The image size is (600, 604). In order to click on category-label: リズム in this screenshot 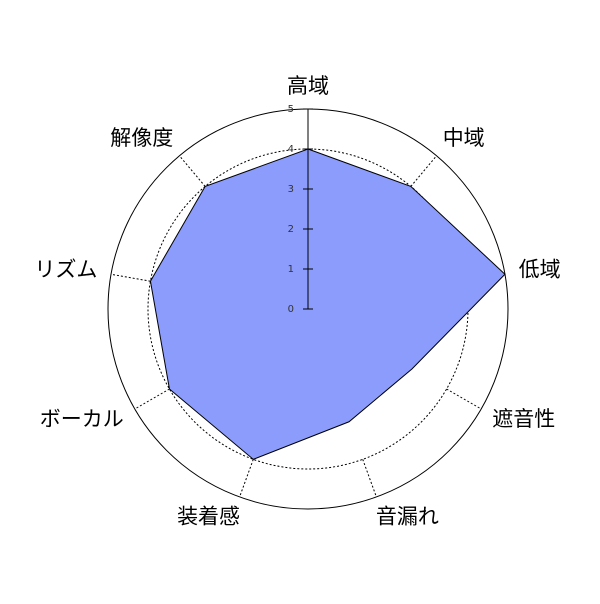, I will do `click(65, 269)`.